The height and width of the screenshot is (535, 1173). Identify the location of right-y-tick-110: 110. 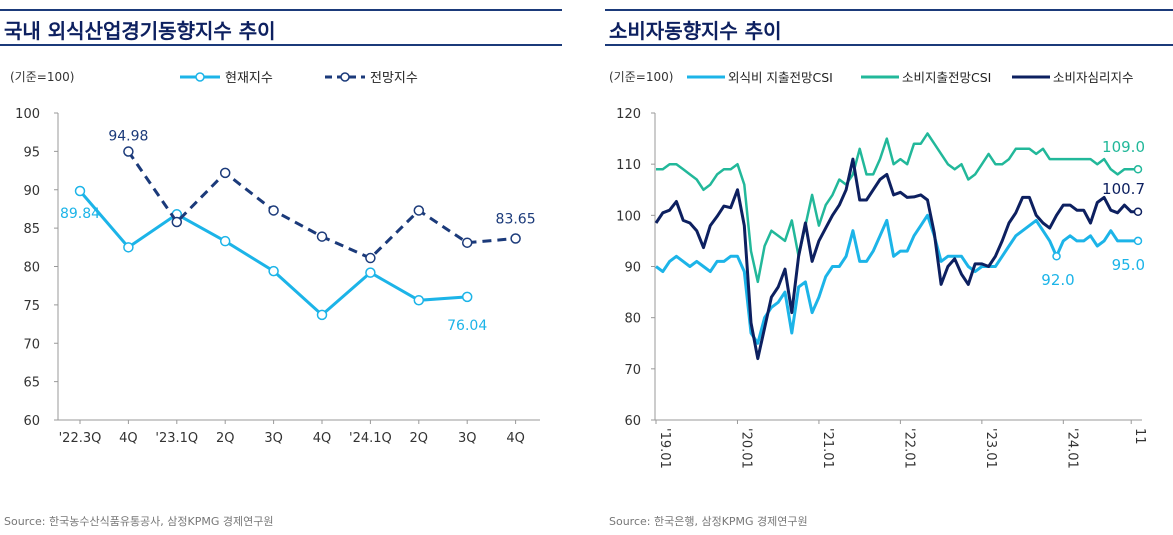
(628, 165).